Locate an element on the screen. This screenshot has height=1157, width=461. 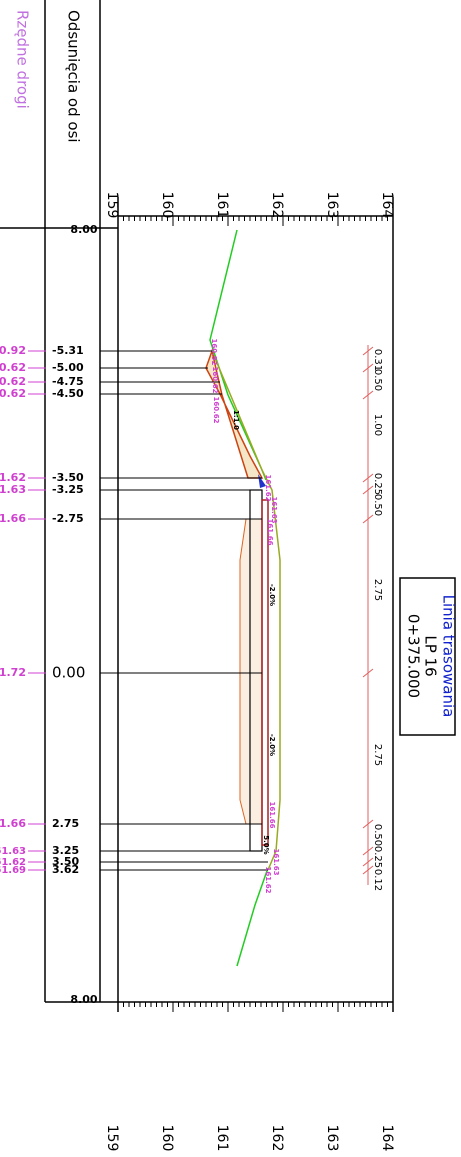
point-annotation: 160.92 is located at coordinates (214, 351).